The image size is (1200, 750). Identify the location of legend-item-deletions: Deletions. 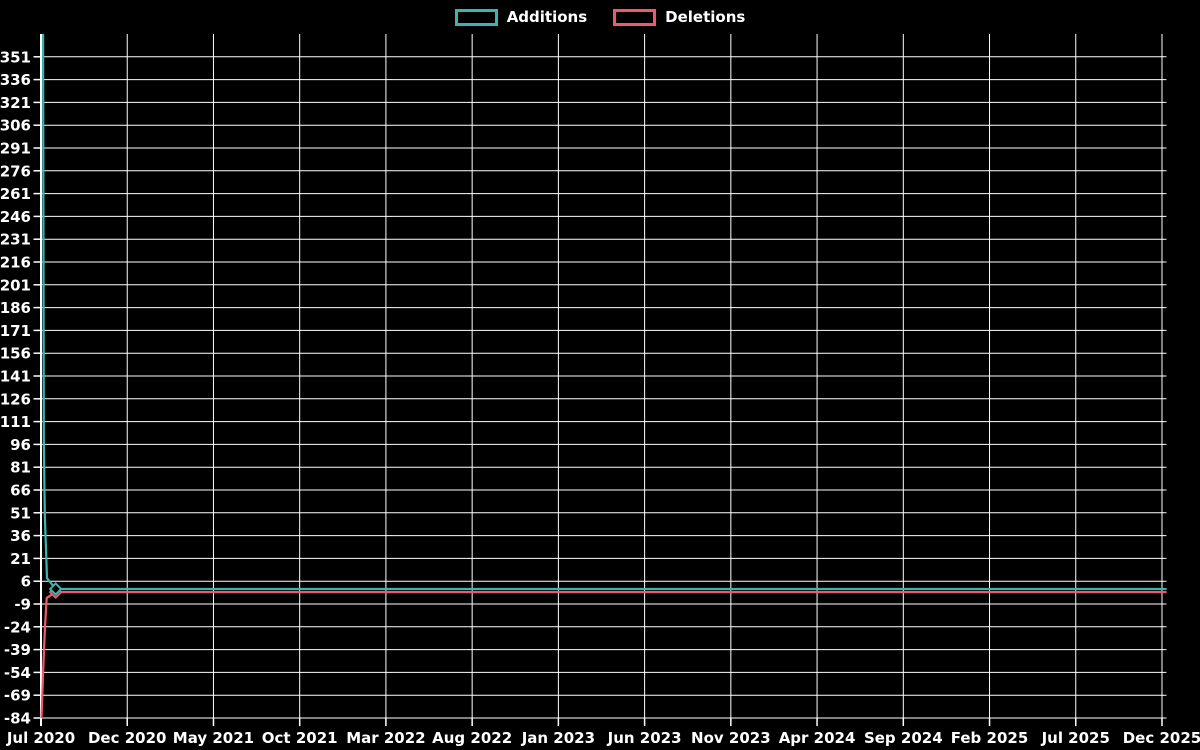
(679, 17).